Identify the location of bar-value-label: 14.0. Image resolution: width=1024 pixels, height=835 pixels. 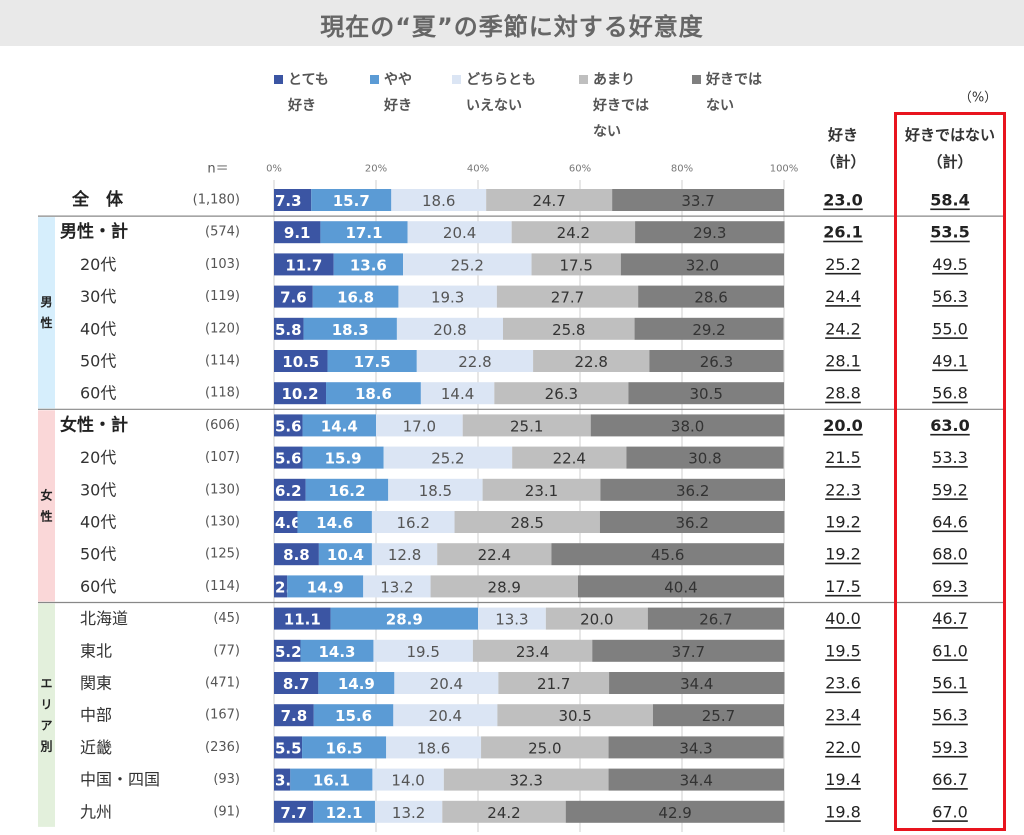
(407, 781).